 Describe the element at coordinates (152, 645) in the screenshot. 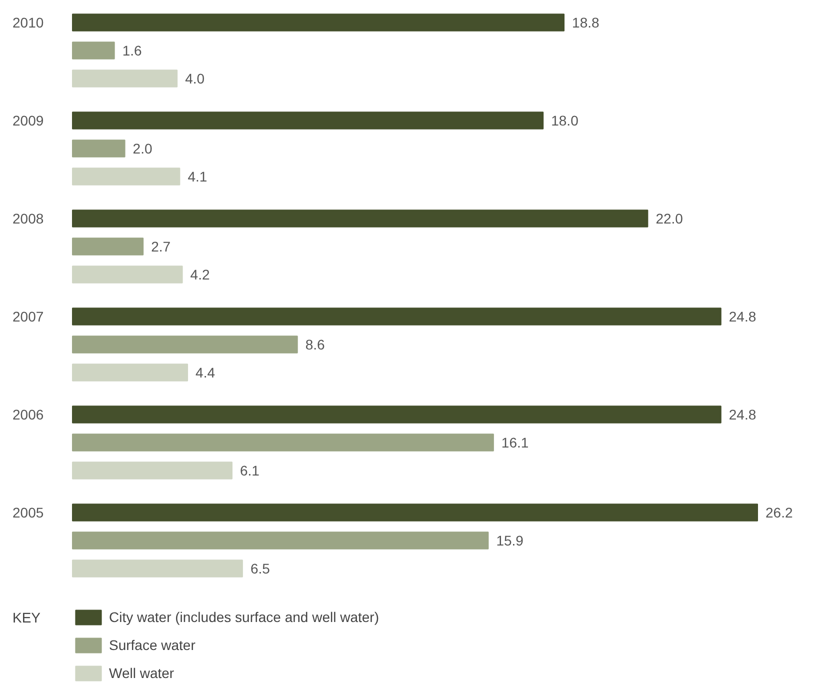

I see `legend-label: Surface water` at that location.